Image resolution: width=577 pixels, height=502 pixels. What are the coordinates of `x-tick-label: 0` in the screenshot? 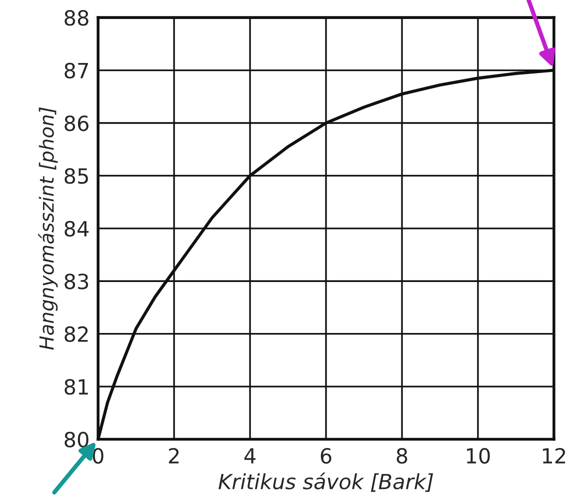 It's located at (98, 456).